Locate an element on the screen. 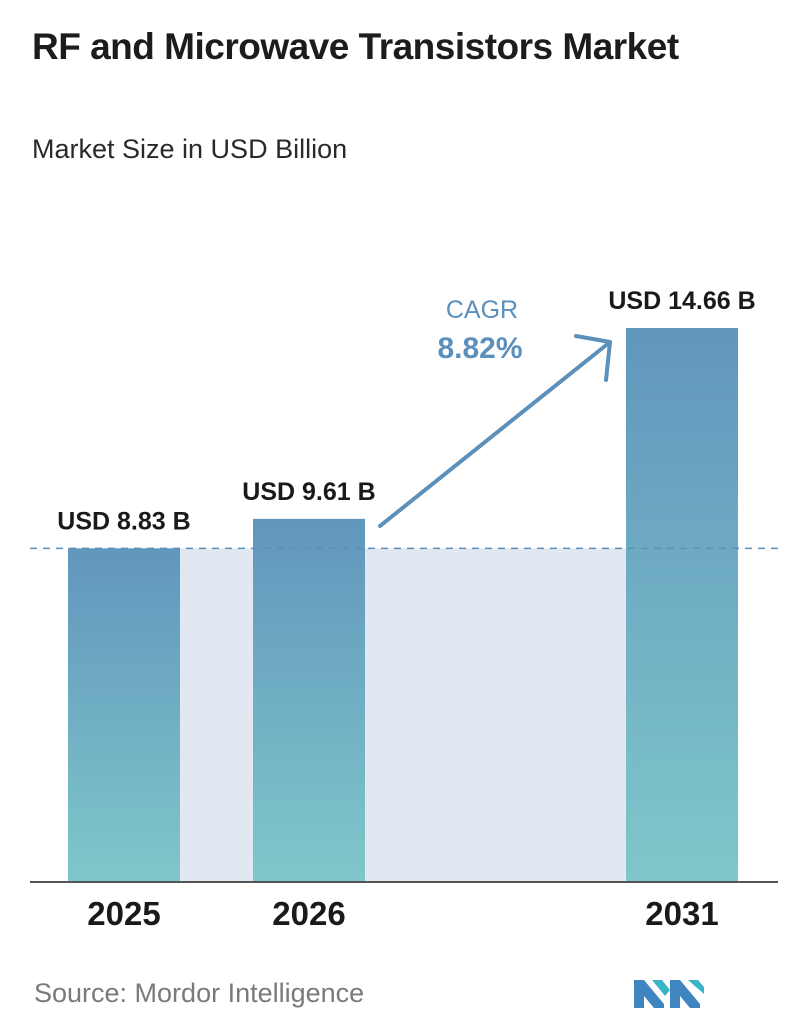 Image resolution: width=796 pixels, height=1034 pixels. cagr-arrow-head-icon is located at coordinates (593, 358).